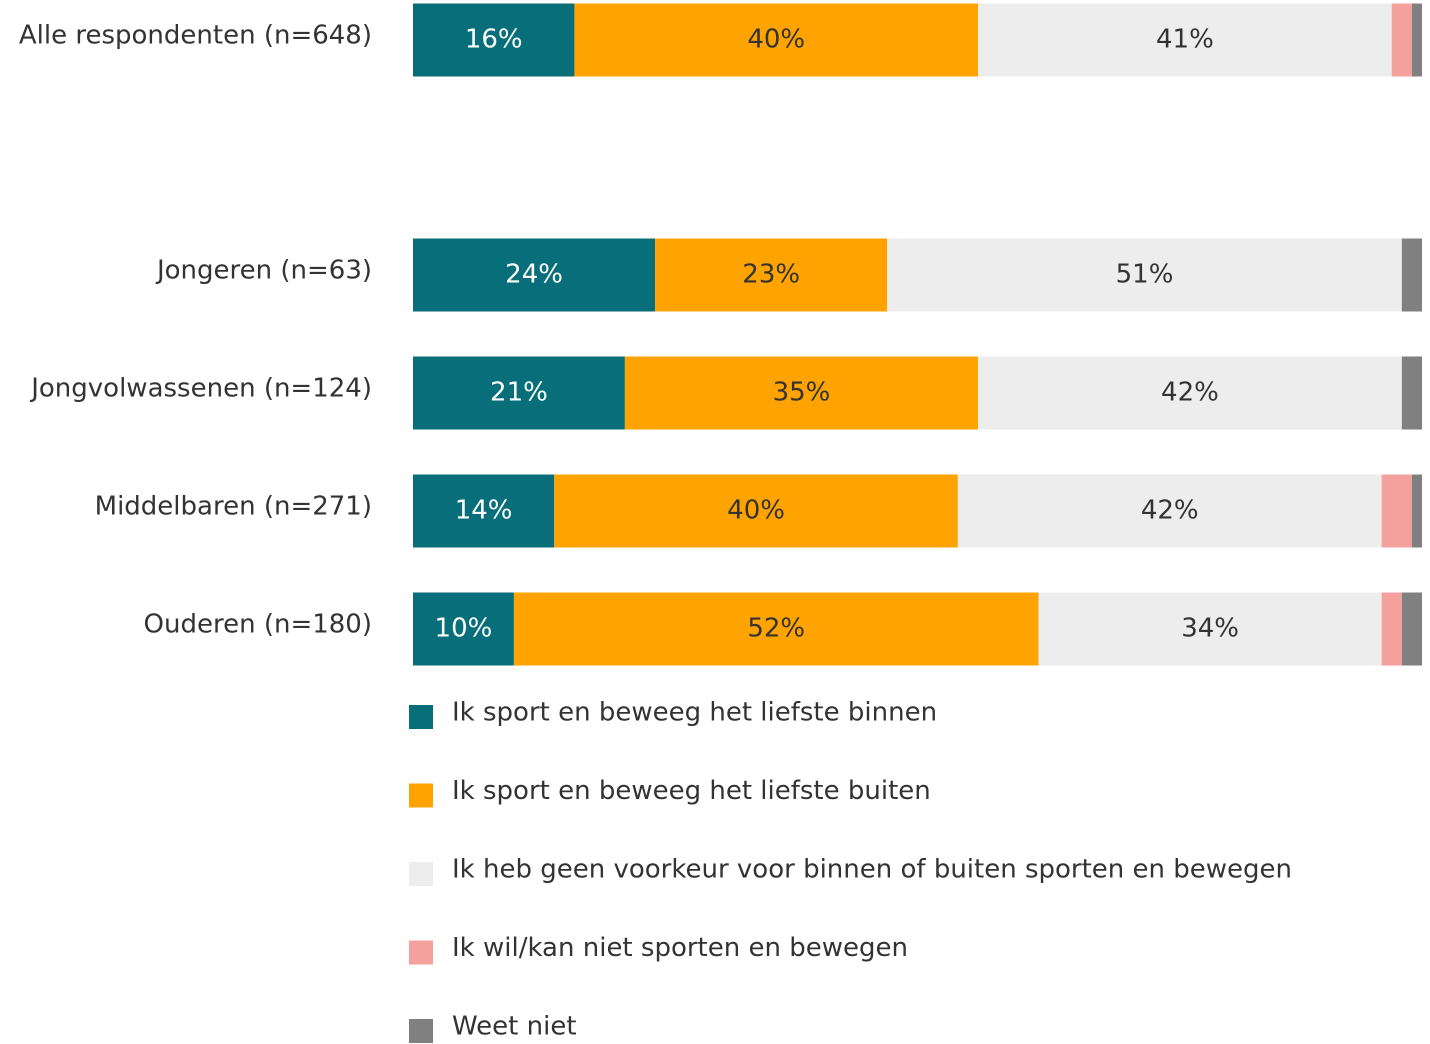 The width and height of the screenshot is (1430, 1044). I want to click on value-label: 35%, so click(802, 393).